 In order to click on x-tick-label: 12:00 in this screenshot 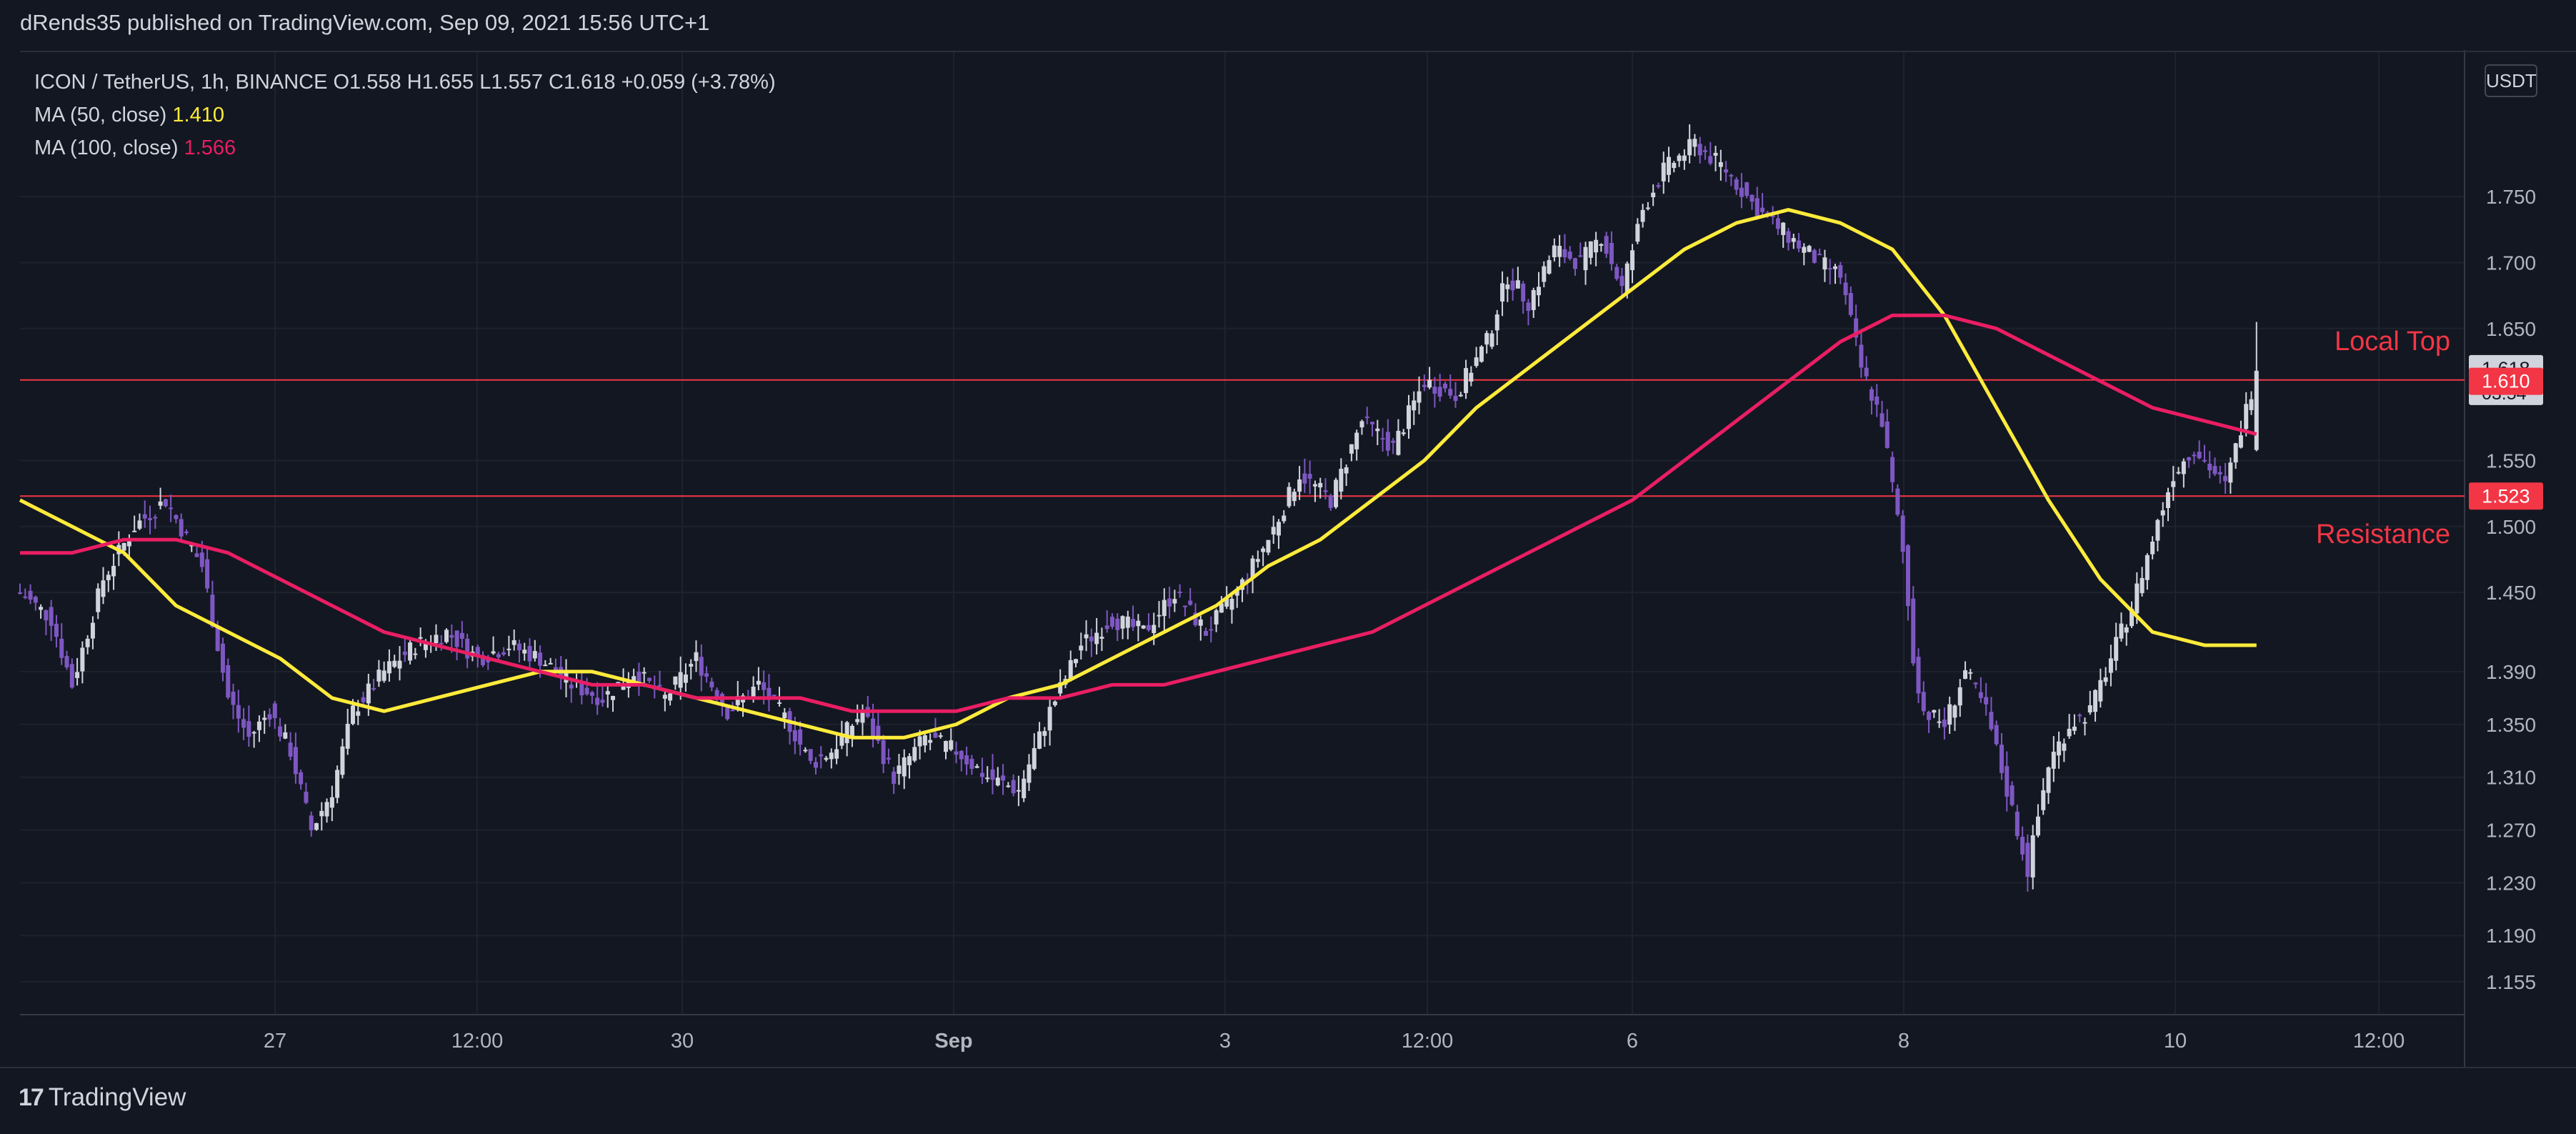, I will do `click(477, 1041)`.